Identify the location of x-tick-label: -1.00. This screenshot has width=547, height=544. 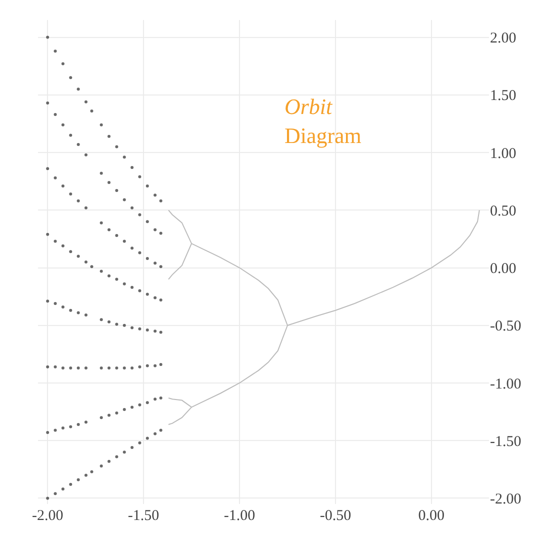
(240, 516).